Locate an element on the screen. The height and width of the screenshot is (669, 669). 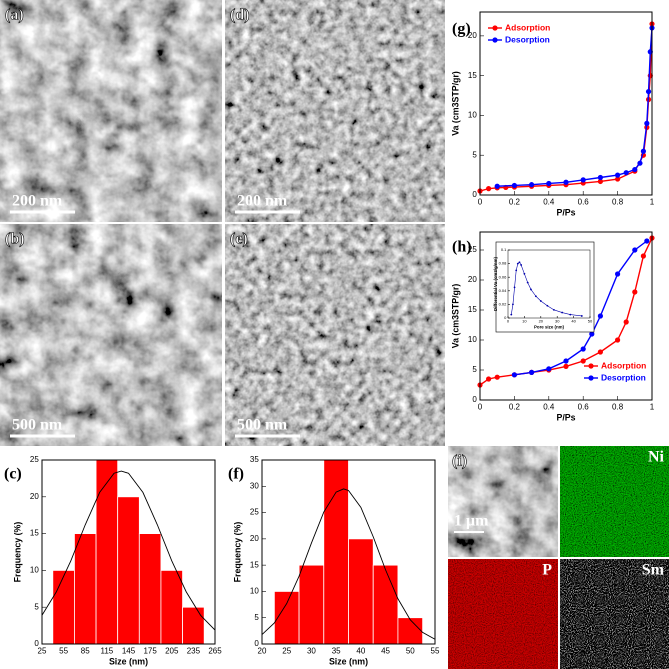
x-tick-label: 10 is located at coordinates (524, 321).